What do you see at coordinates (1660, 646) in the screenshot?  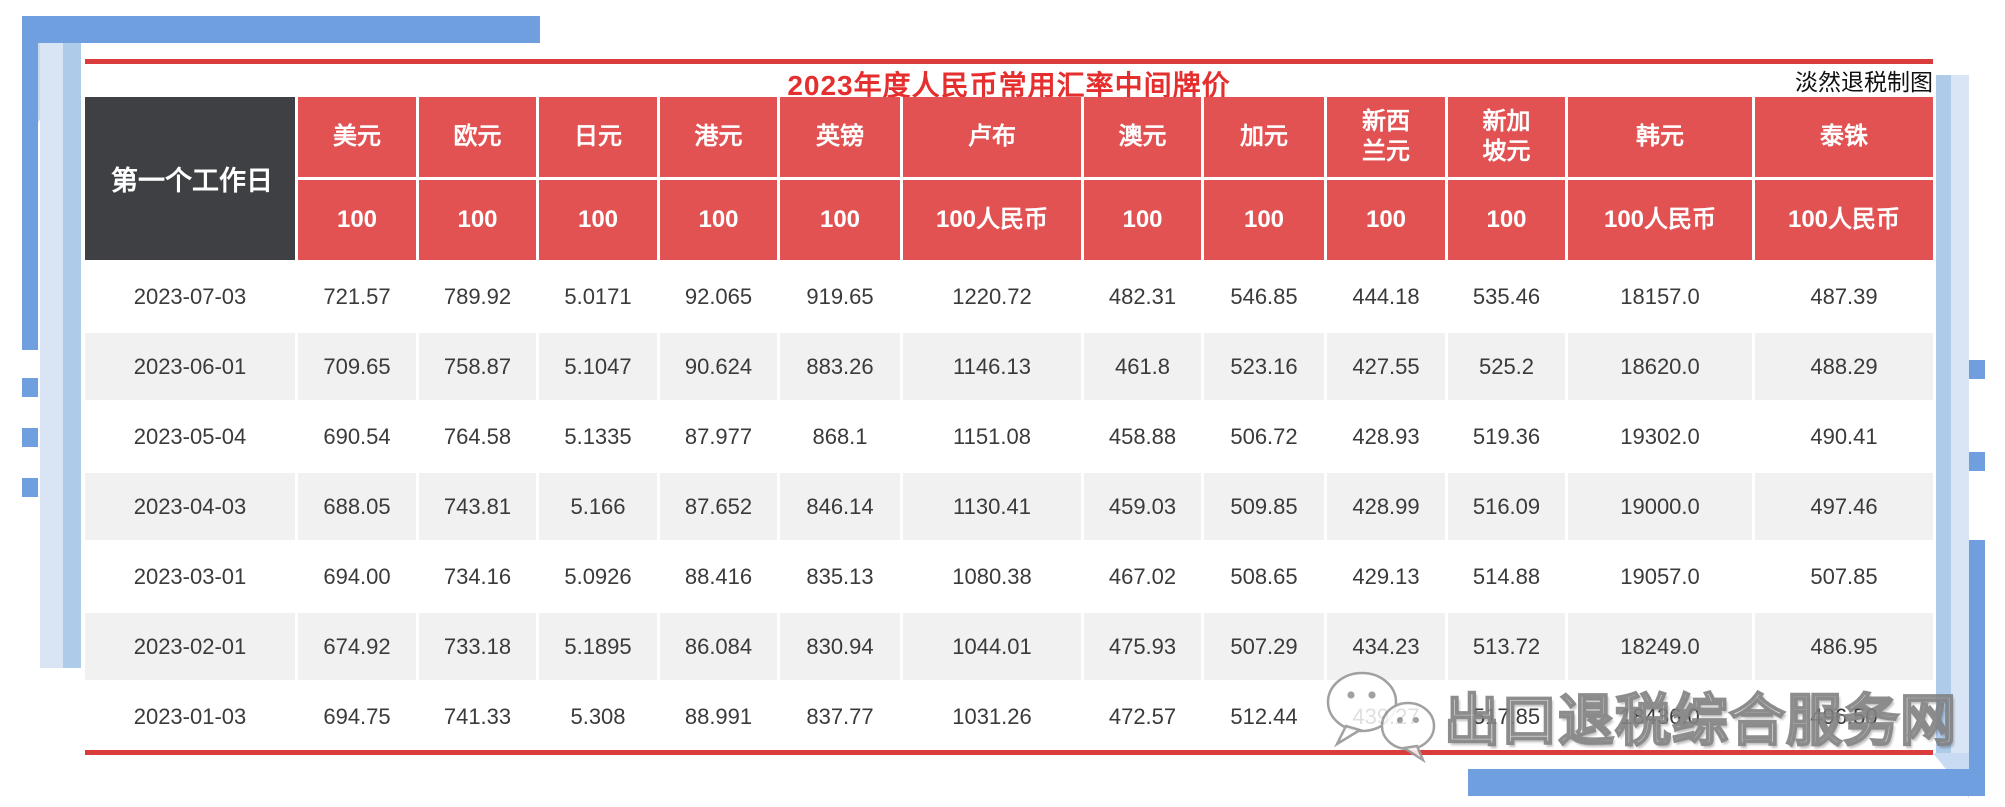 I see `rate-cell: 18249.0` at bounding box center [1660, 646].